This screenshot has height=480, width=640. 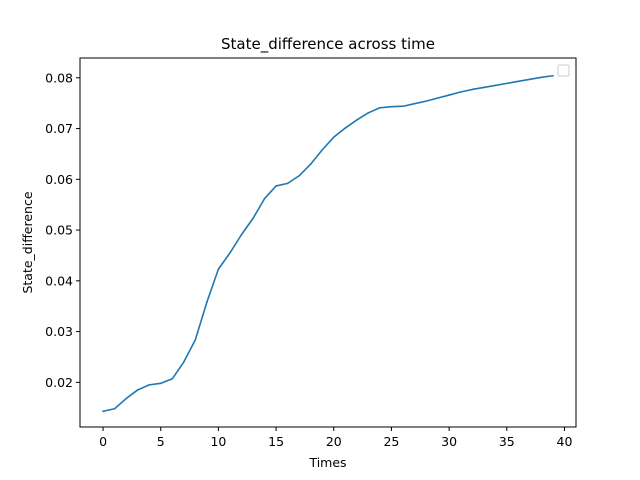 I want to click on y-axis-label: State_difference, so click(x=27, y=242).